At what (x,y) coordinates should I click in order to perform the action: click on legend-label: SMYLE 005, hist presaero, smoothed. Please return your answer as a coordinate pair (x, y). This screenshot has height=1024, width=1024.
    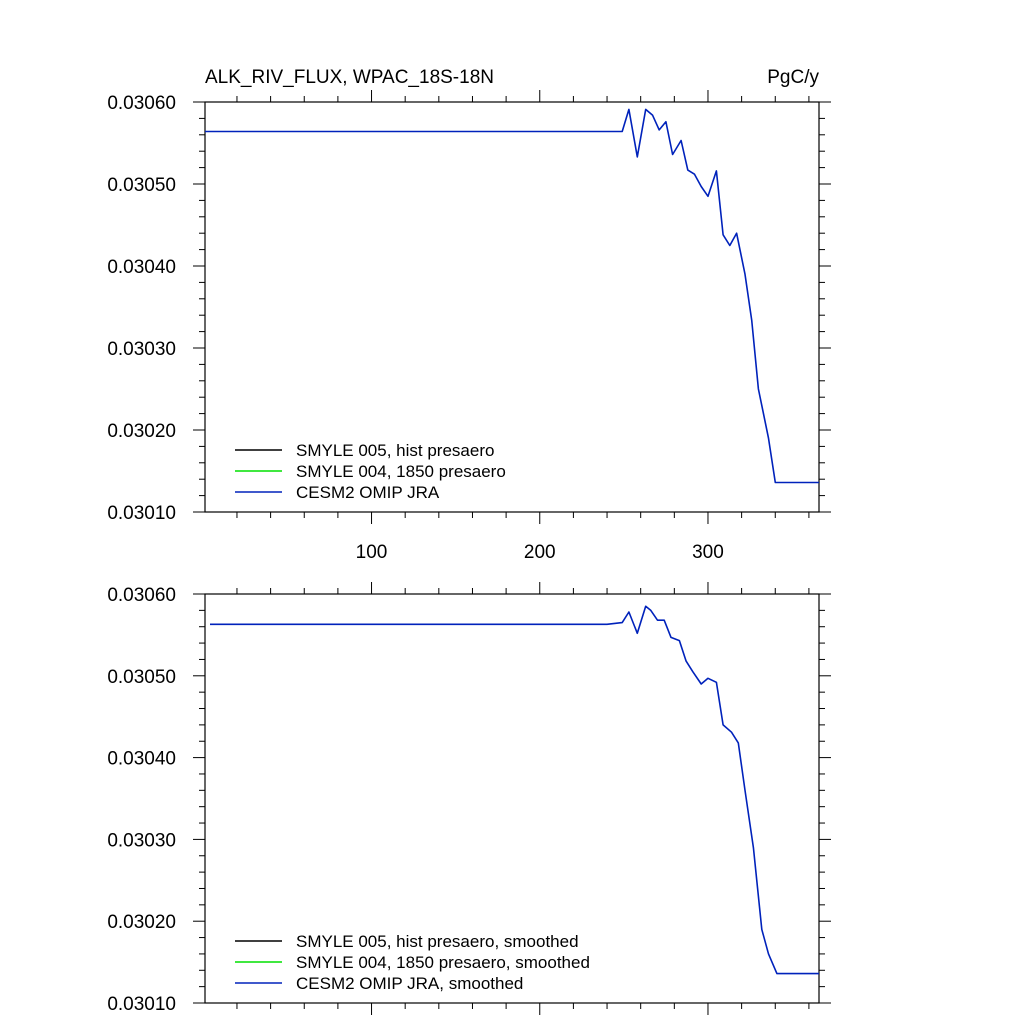
    Looking at the image, I should click on (437, 941).